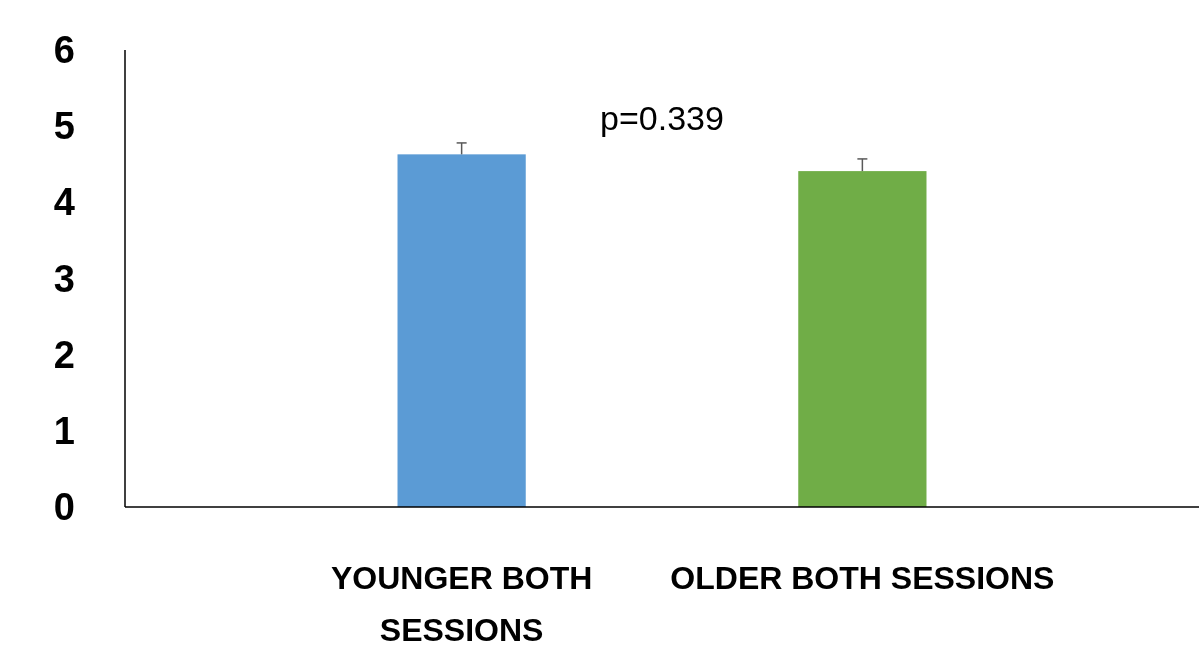 This screenshot has width=1199, height=668. Describe the element at coordinates (64, 430) in the screenshot. I see `y-tick-label: 1` at that location.